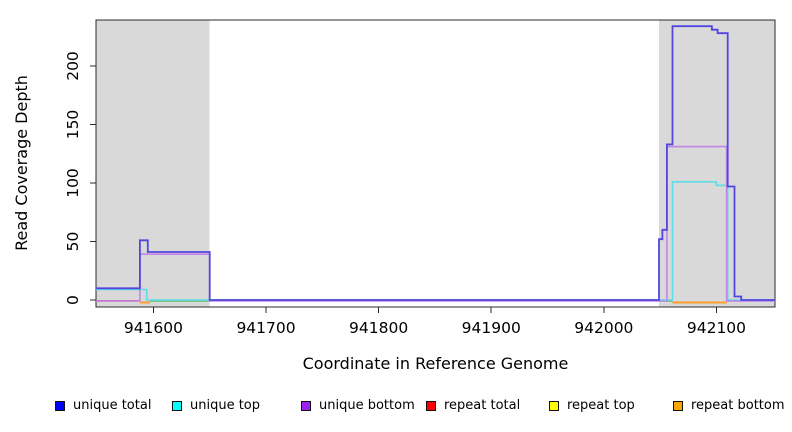 This screenshot has height=432, width=792. Describe the element at coordinates (678, 406) in the screenshot. I see `repeat-bottom-swatch-icon` at that location.